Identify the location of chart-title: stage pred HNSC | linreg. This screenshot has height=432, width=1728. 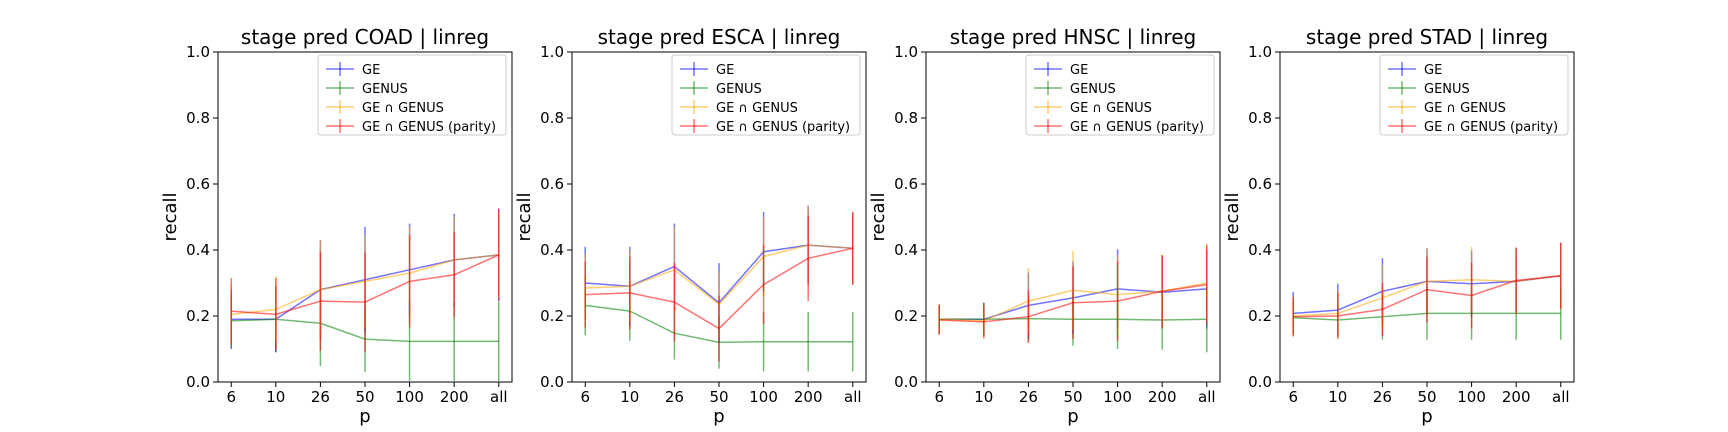
(1073, 37).